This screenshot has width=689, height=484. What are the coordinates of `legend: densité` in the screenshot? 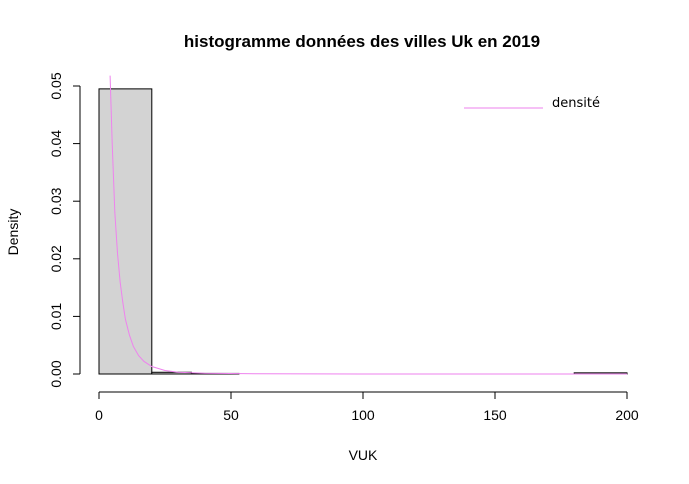 It's located at (532, 103).